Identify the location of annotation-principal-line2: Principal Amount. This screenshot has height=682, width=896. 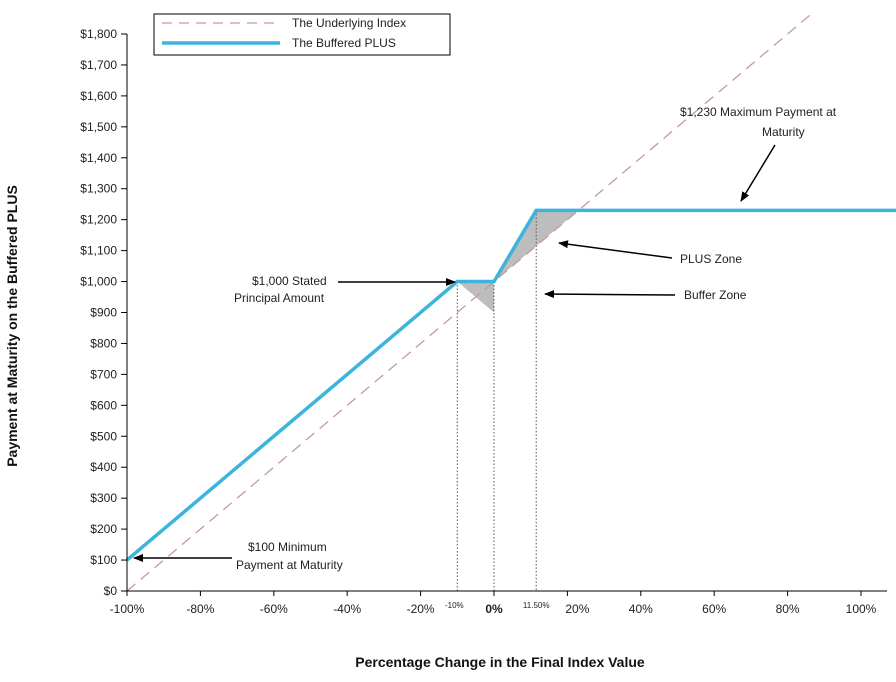
(279, 298).